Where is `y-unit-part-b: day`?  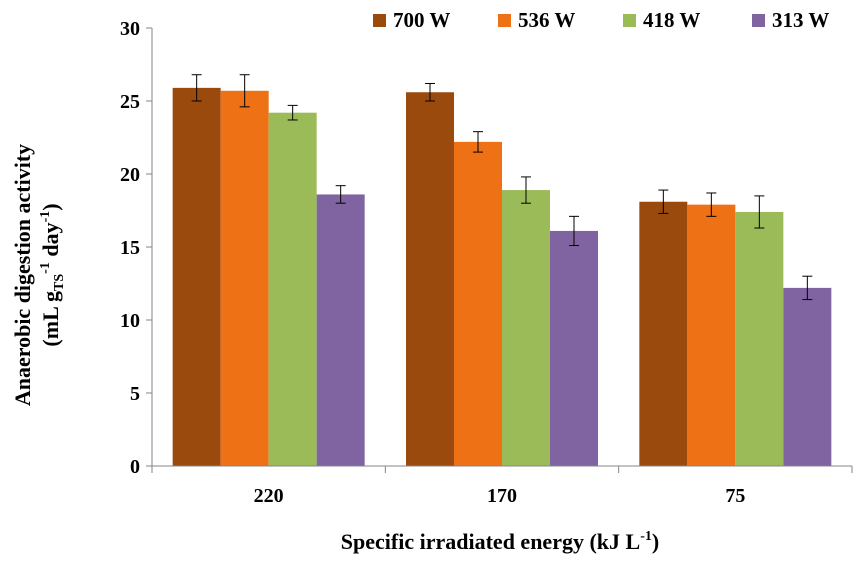 y-unit-part-b: day is located at coordinates (50, 242).